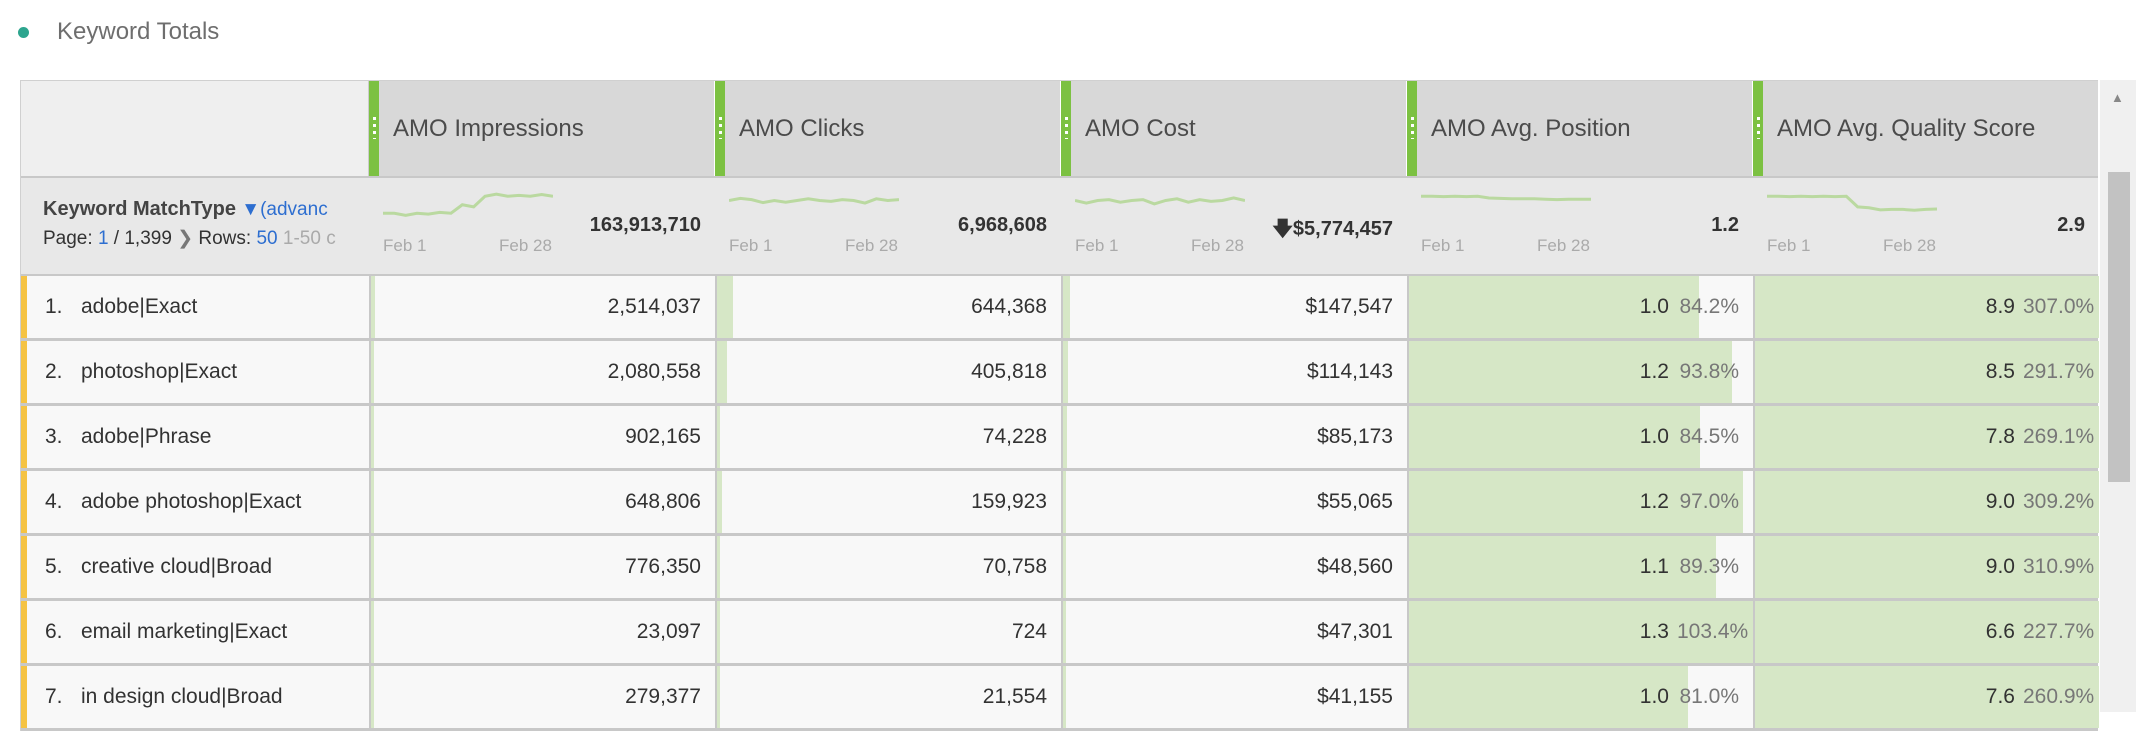  I want to click on cell-clicks: 724, so click(888, 632).